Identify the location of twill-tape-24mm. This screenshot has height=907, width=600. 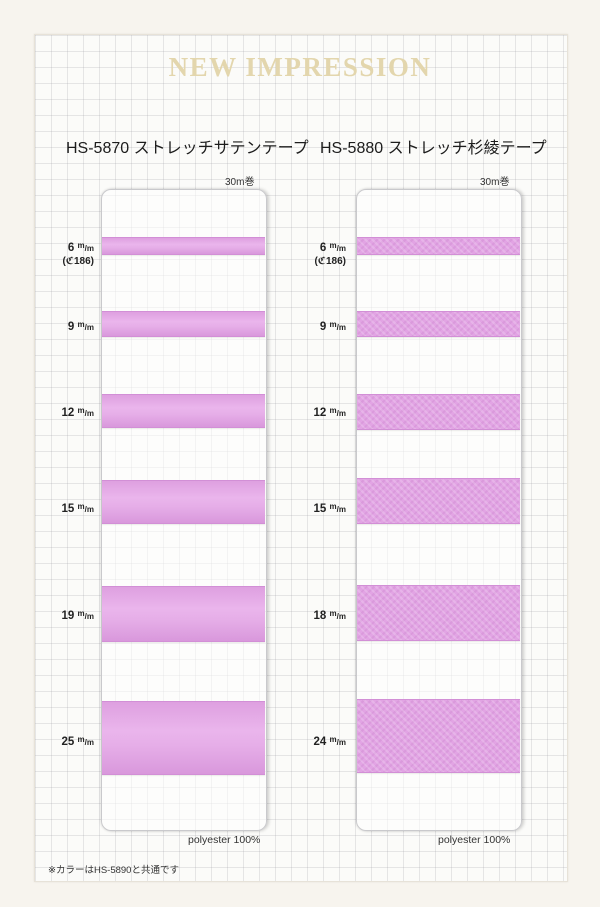
(438, 736).